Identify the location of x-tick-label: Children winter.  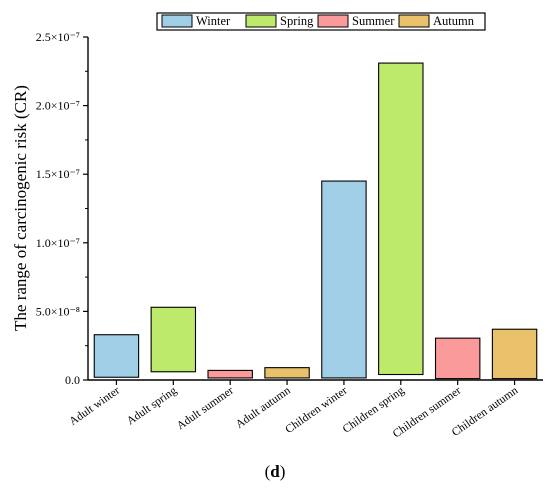
(316, 411).